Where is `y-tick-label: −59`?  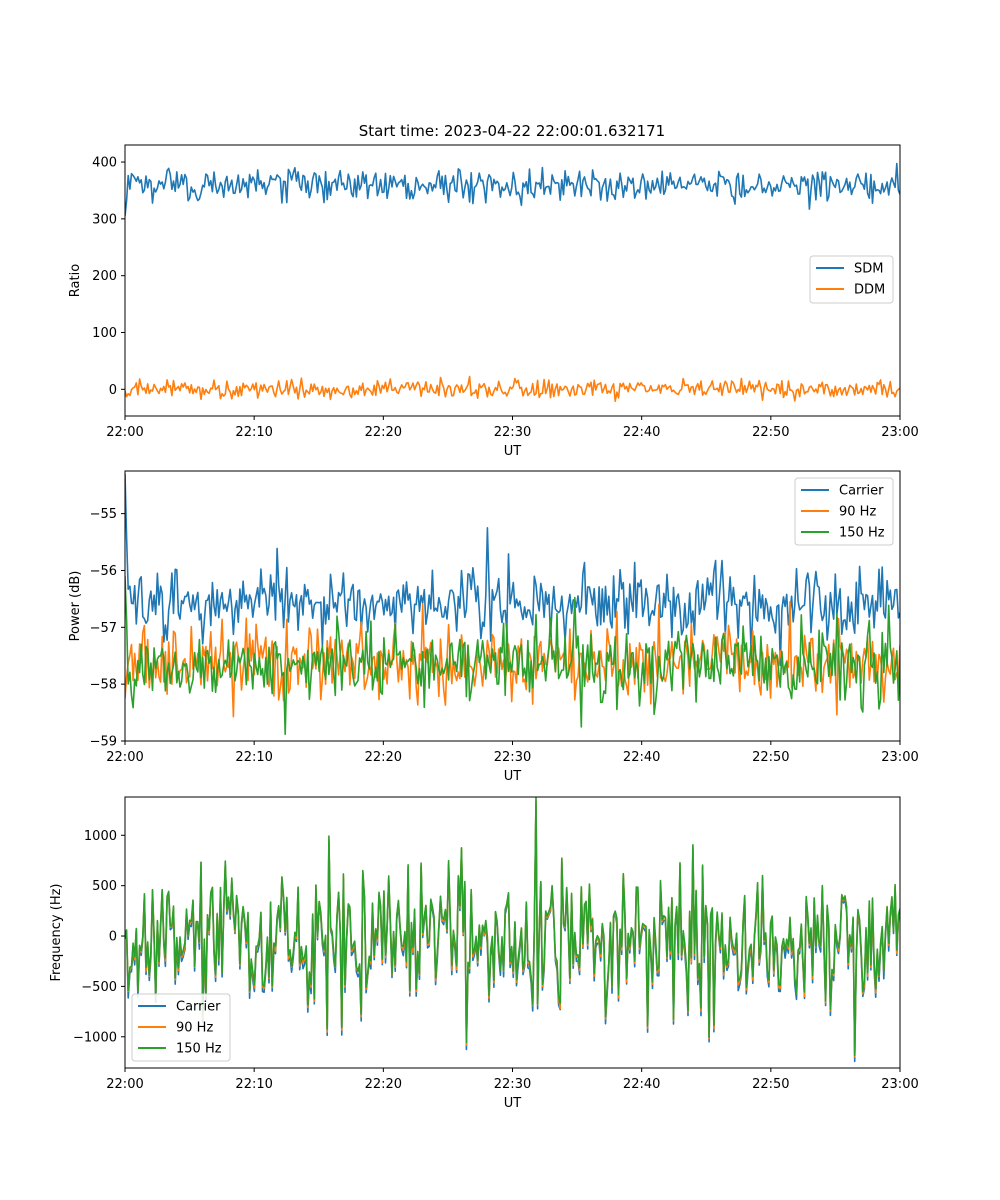 y-tick-label: −59 is located at coordinates (103, 742).